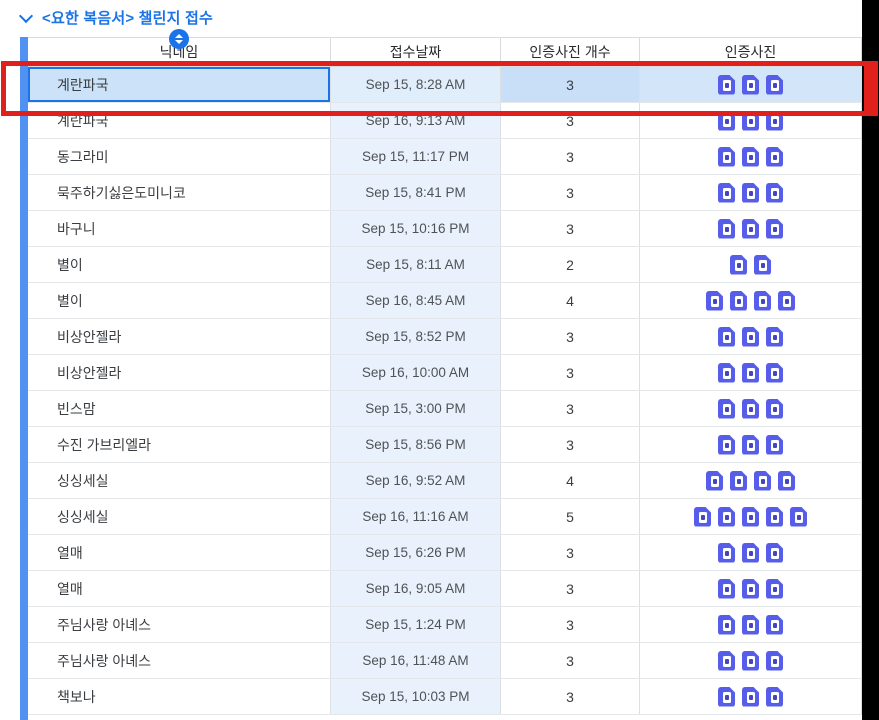 Image resolution: width=879 pixels, height=720 pixels. I want to click on nickname-cell: 책보나, so click(179, 696).